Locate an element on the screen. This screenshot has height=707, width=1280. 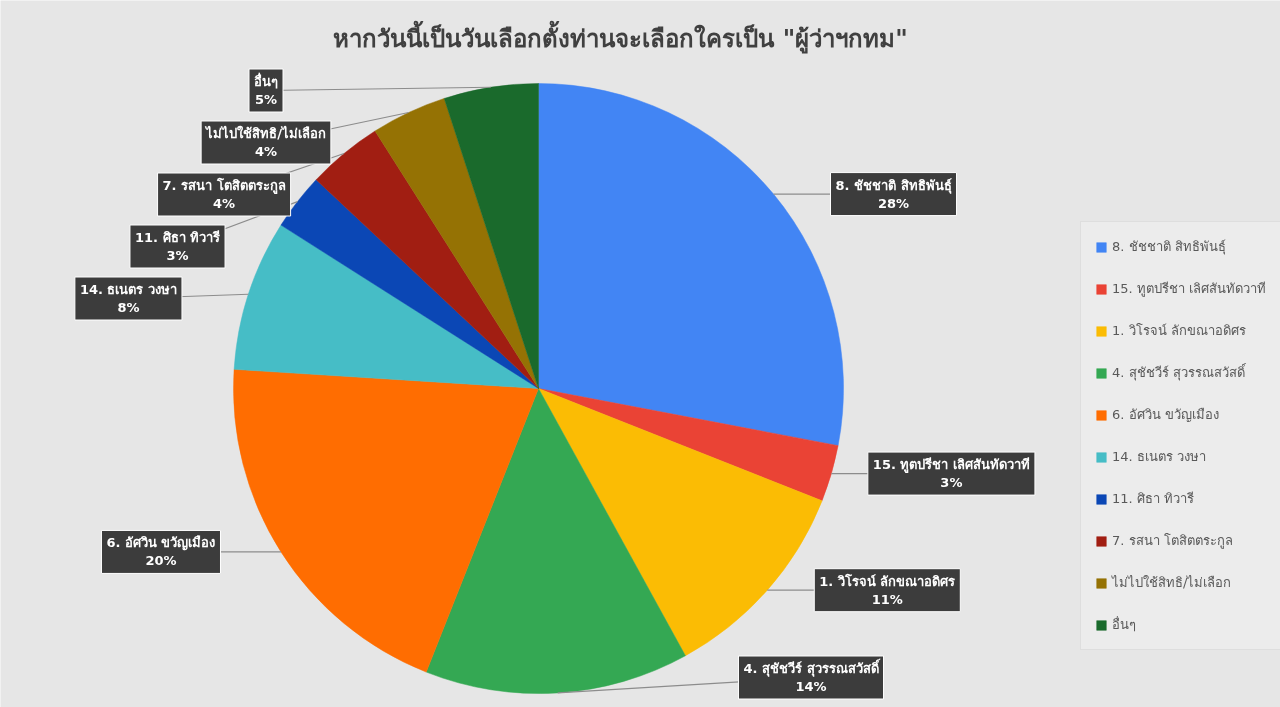
legend-label: อื่นๆ is located at coordinates (1124, 624).